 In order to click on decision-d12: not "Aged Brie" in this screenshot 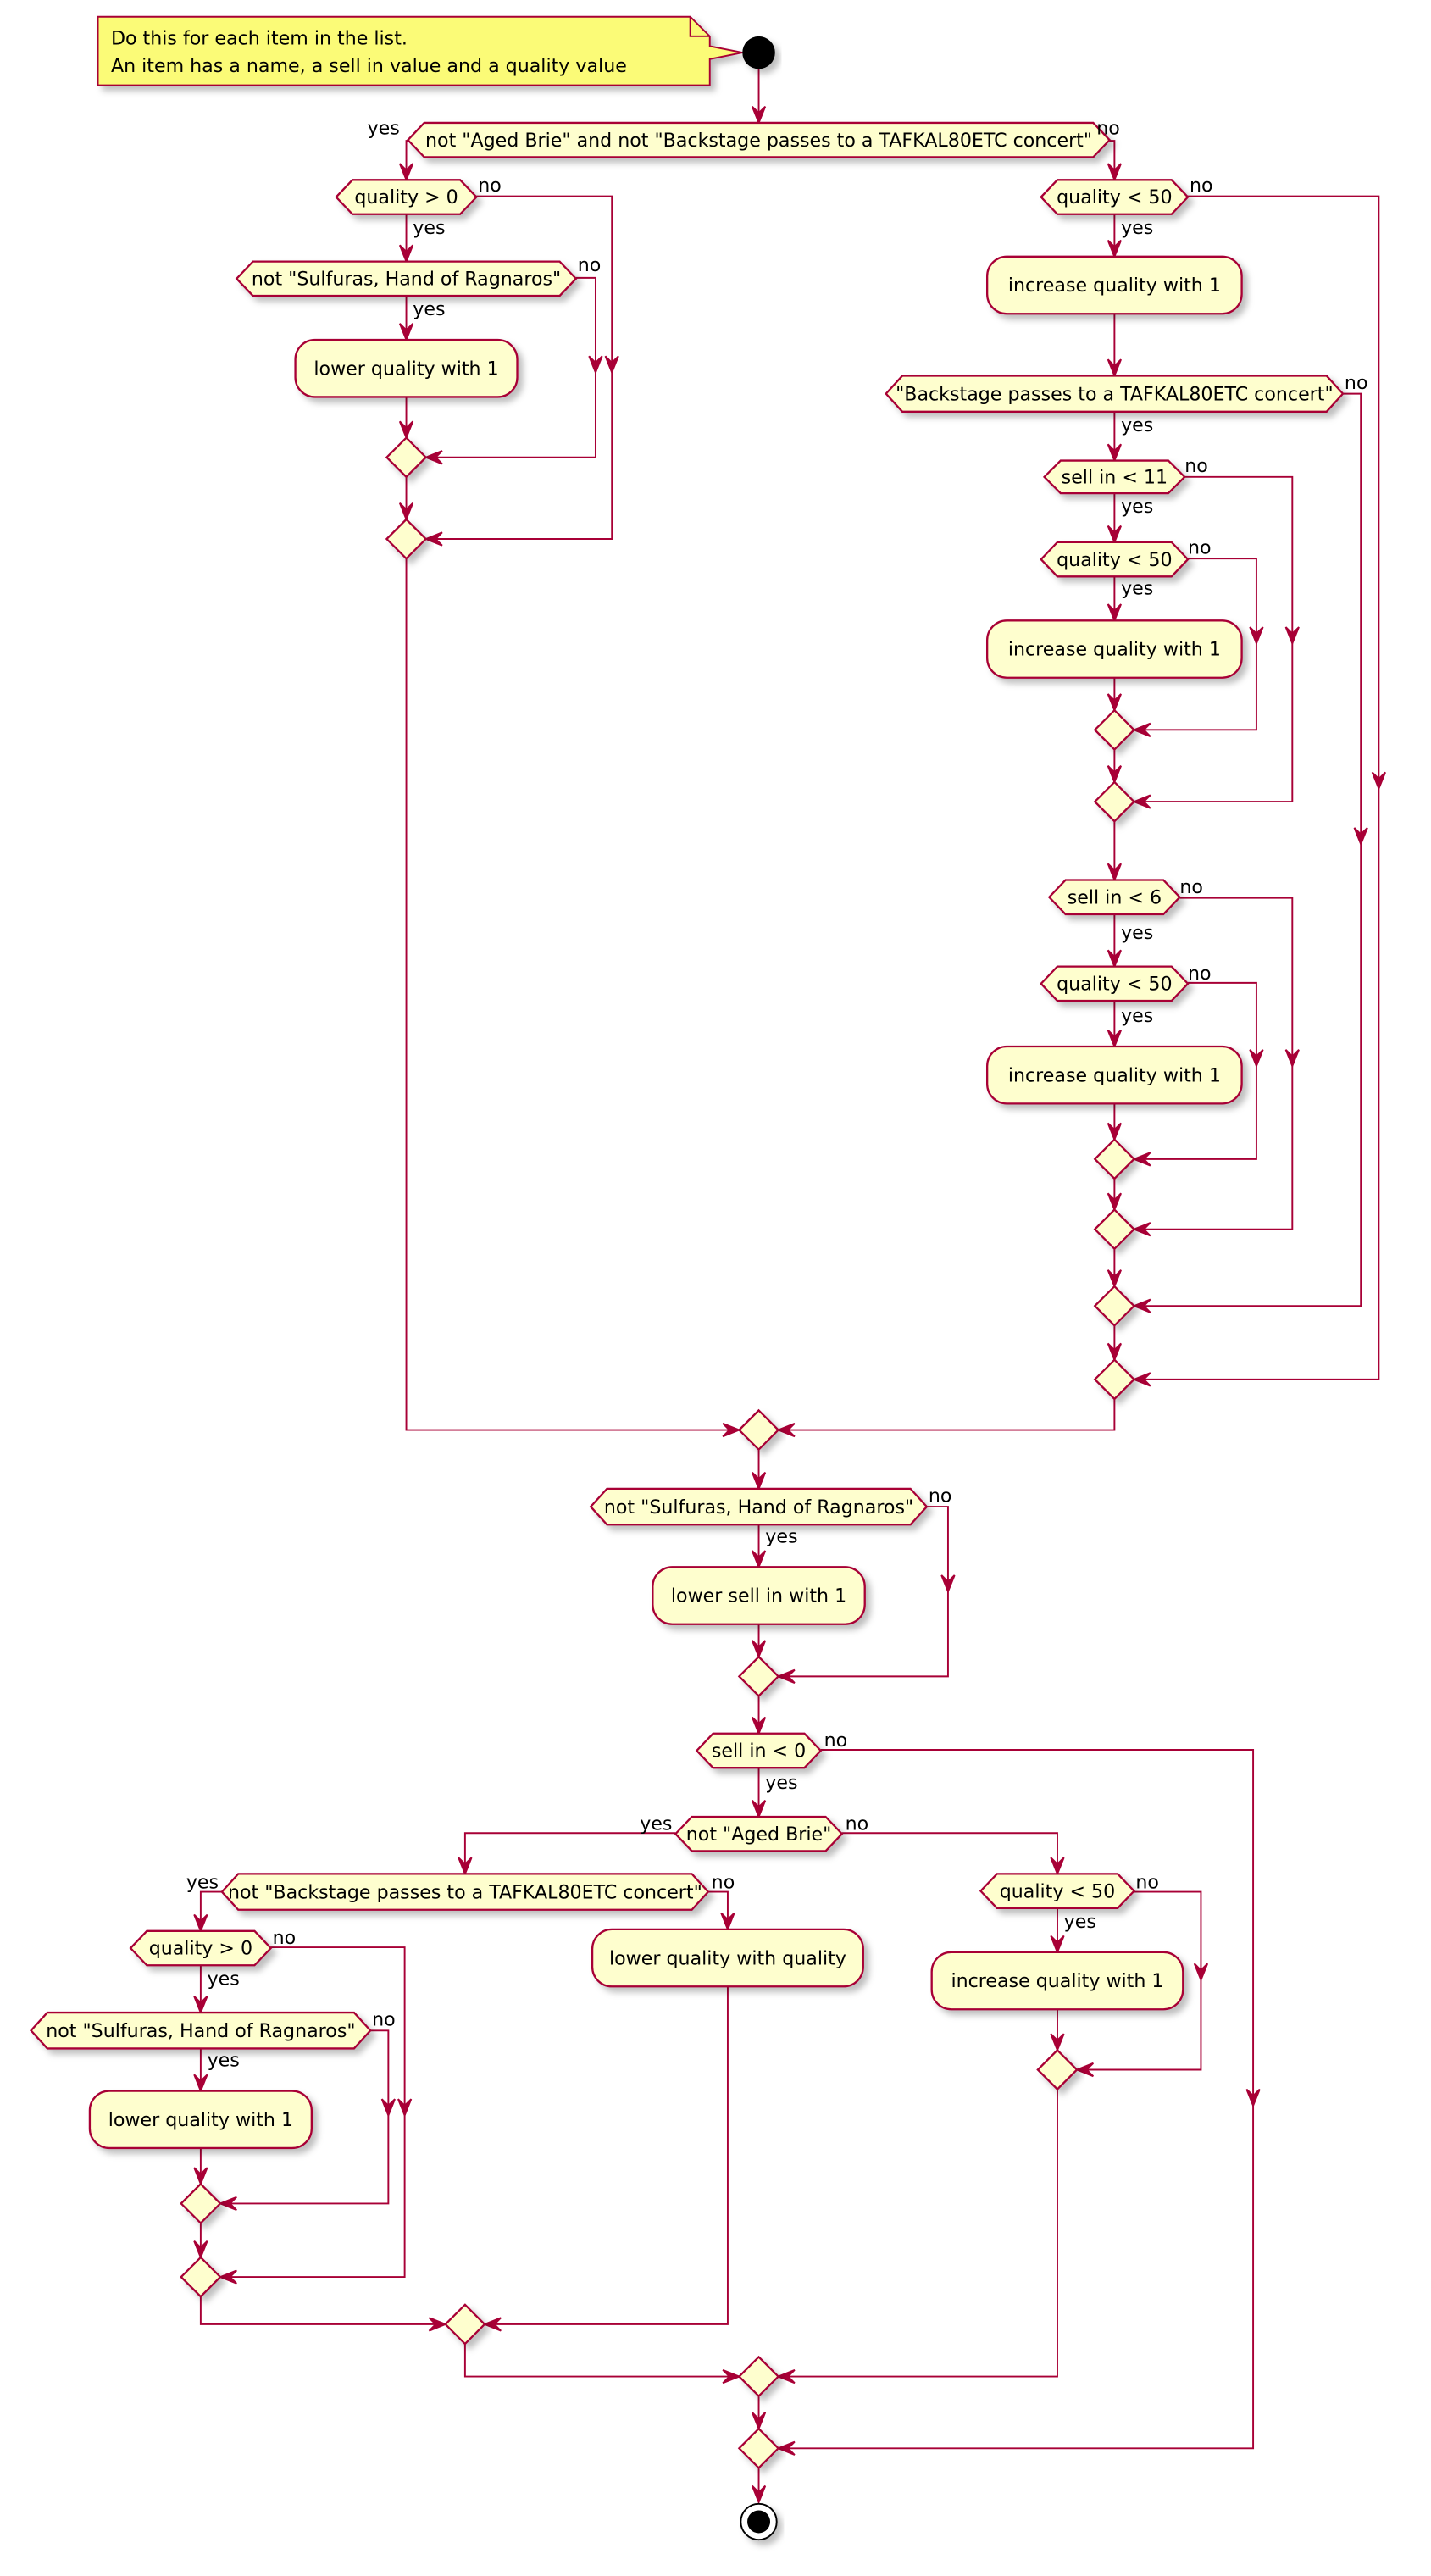, I will do `click(759, 1833)`.